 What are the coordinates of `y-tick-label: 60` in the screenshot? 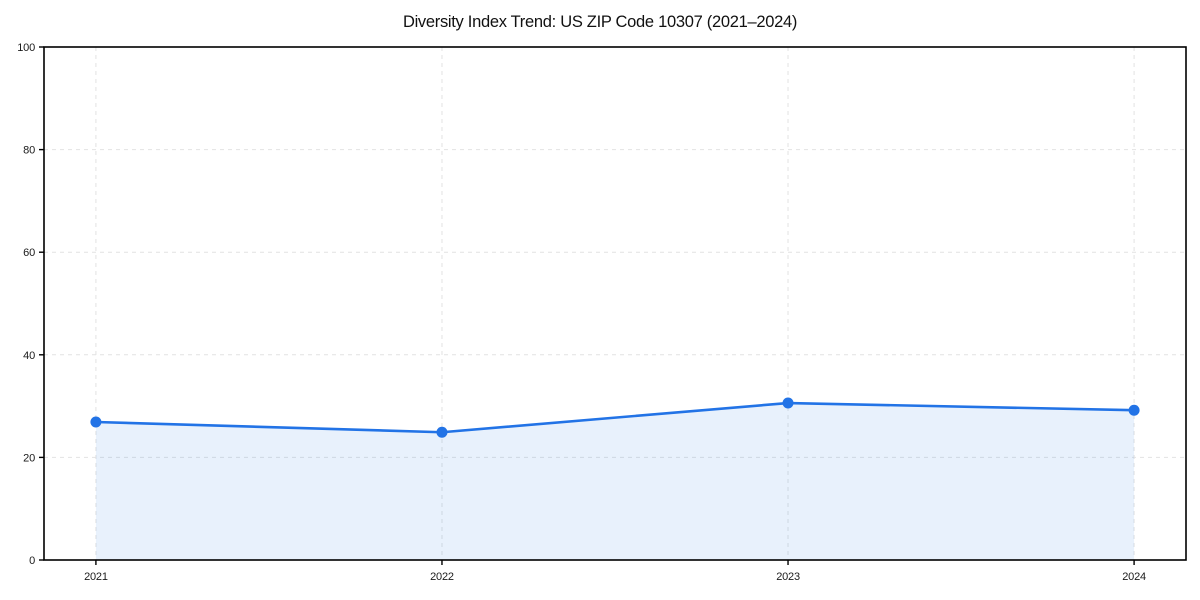 It's located at (29, 253).